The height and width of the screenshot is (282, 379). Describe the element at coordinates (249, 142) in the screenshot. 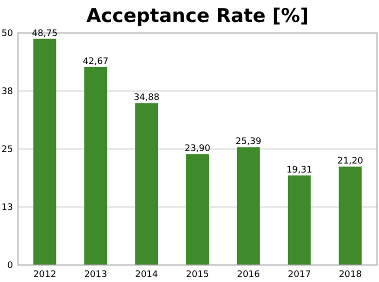

I see `data-label: 25,39` at that location.